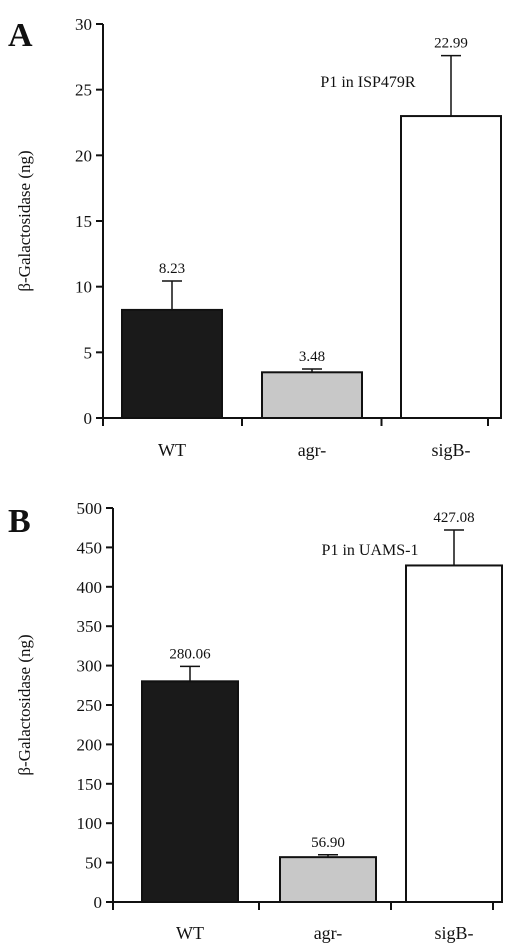 The width and height of the screenshot is (517, 949). What do you see at coordinates (453, 518) in the screenshot?
I see `data-label: 427.08` at bounding box center [453, 518].